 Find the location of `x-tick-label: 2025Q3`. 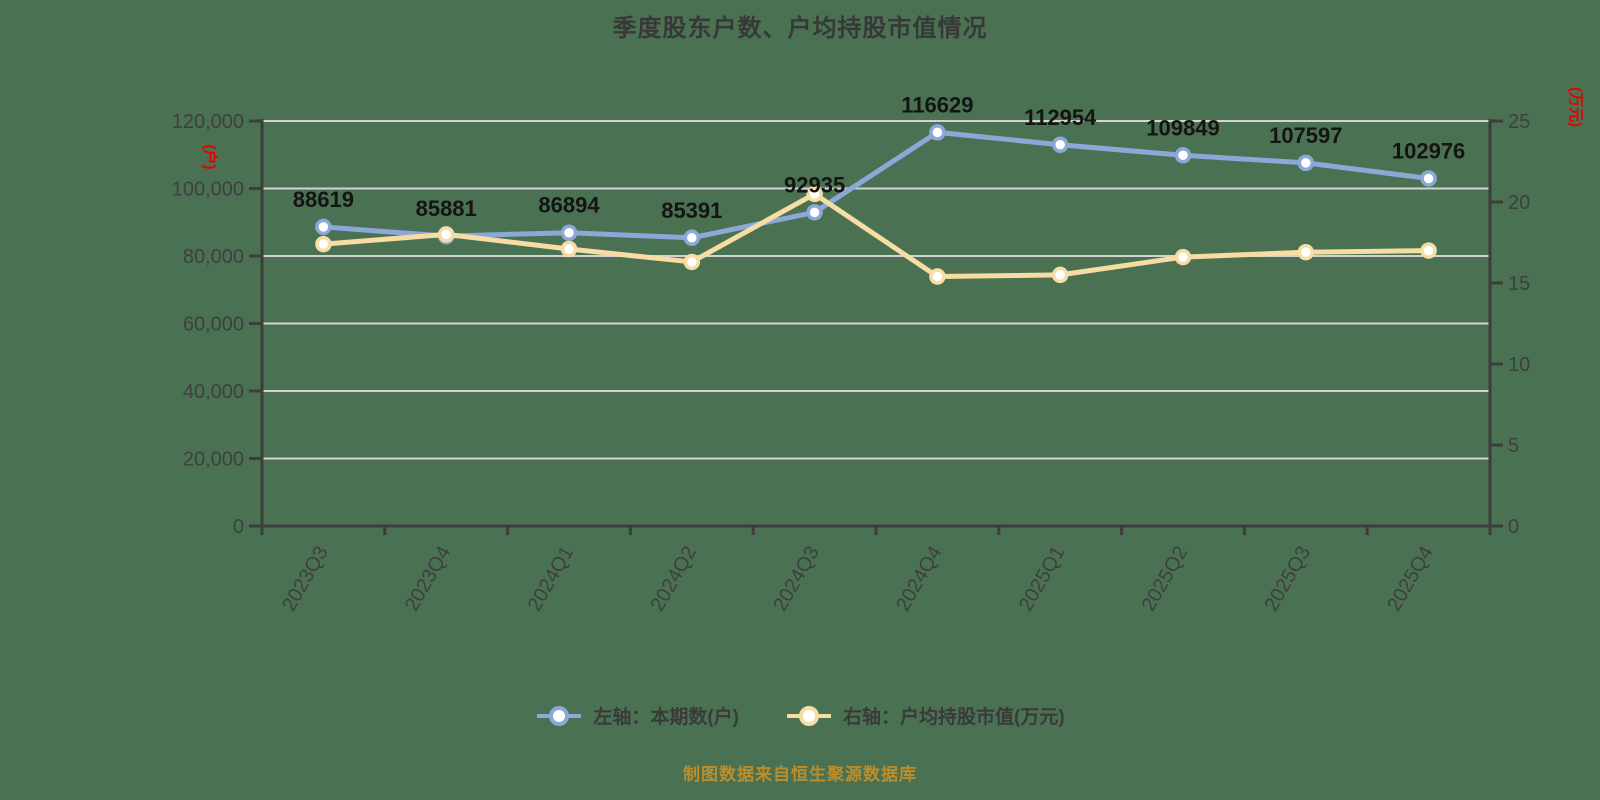

x-tick-label: 2025Q3 is located at coordinates (1287, 579).